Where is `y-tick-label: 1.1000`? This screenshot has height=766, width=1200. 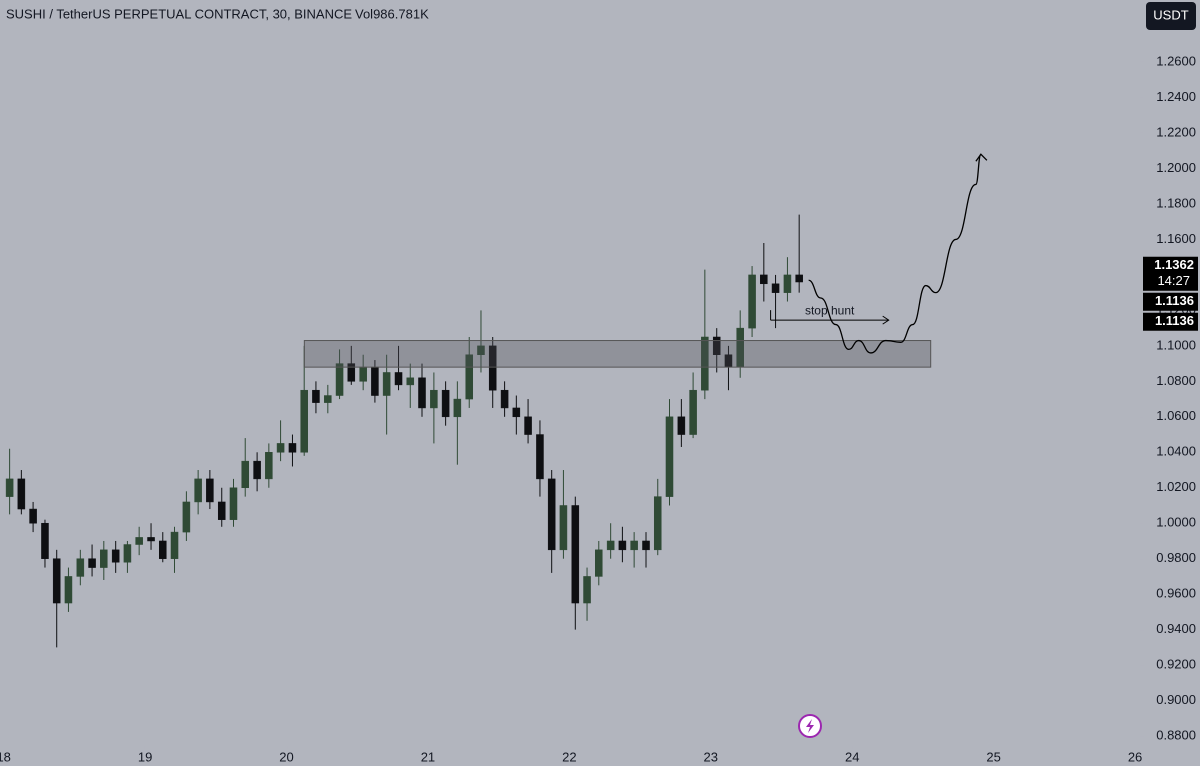 y-tick-label: 1.1000 is located at coordinates (1176, 344).